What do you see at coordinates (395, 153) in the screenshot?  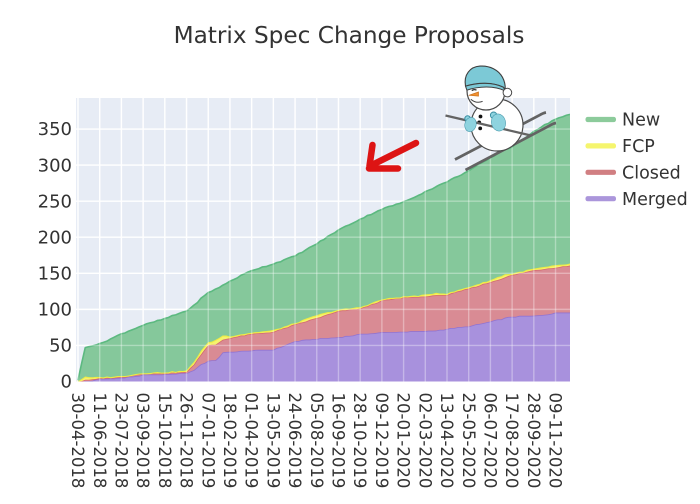 I see `arrow-shaft` at bounding box center [395, 153].